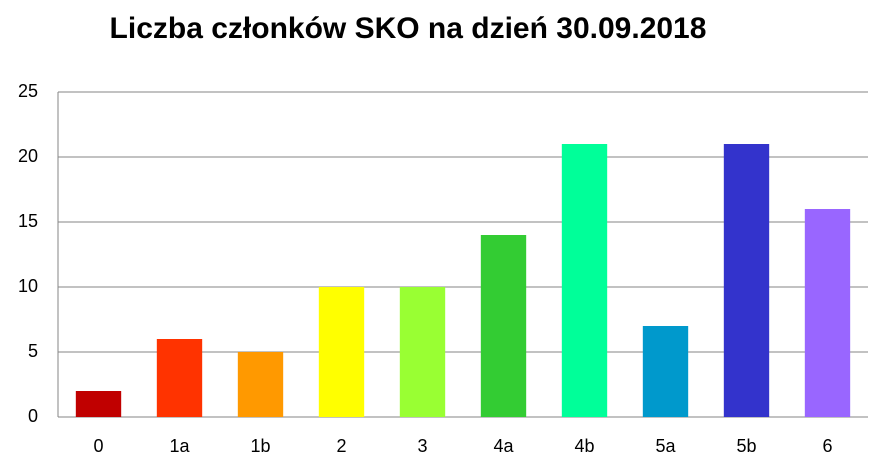 Image resolution: width=895 pixels, height=476 pixels. Describe the element at coordinates (341, 446) in the screenshot. I see `x-tick-label: 2` at that location.